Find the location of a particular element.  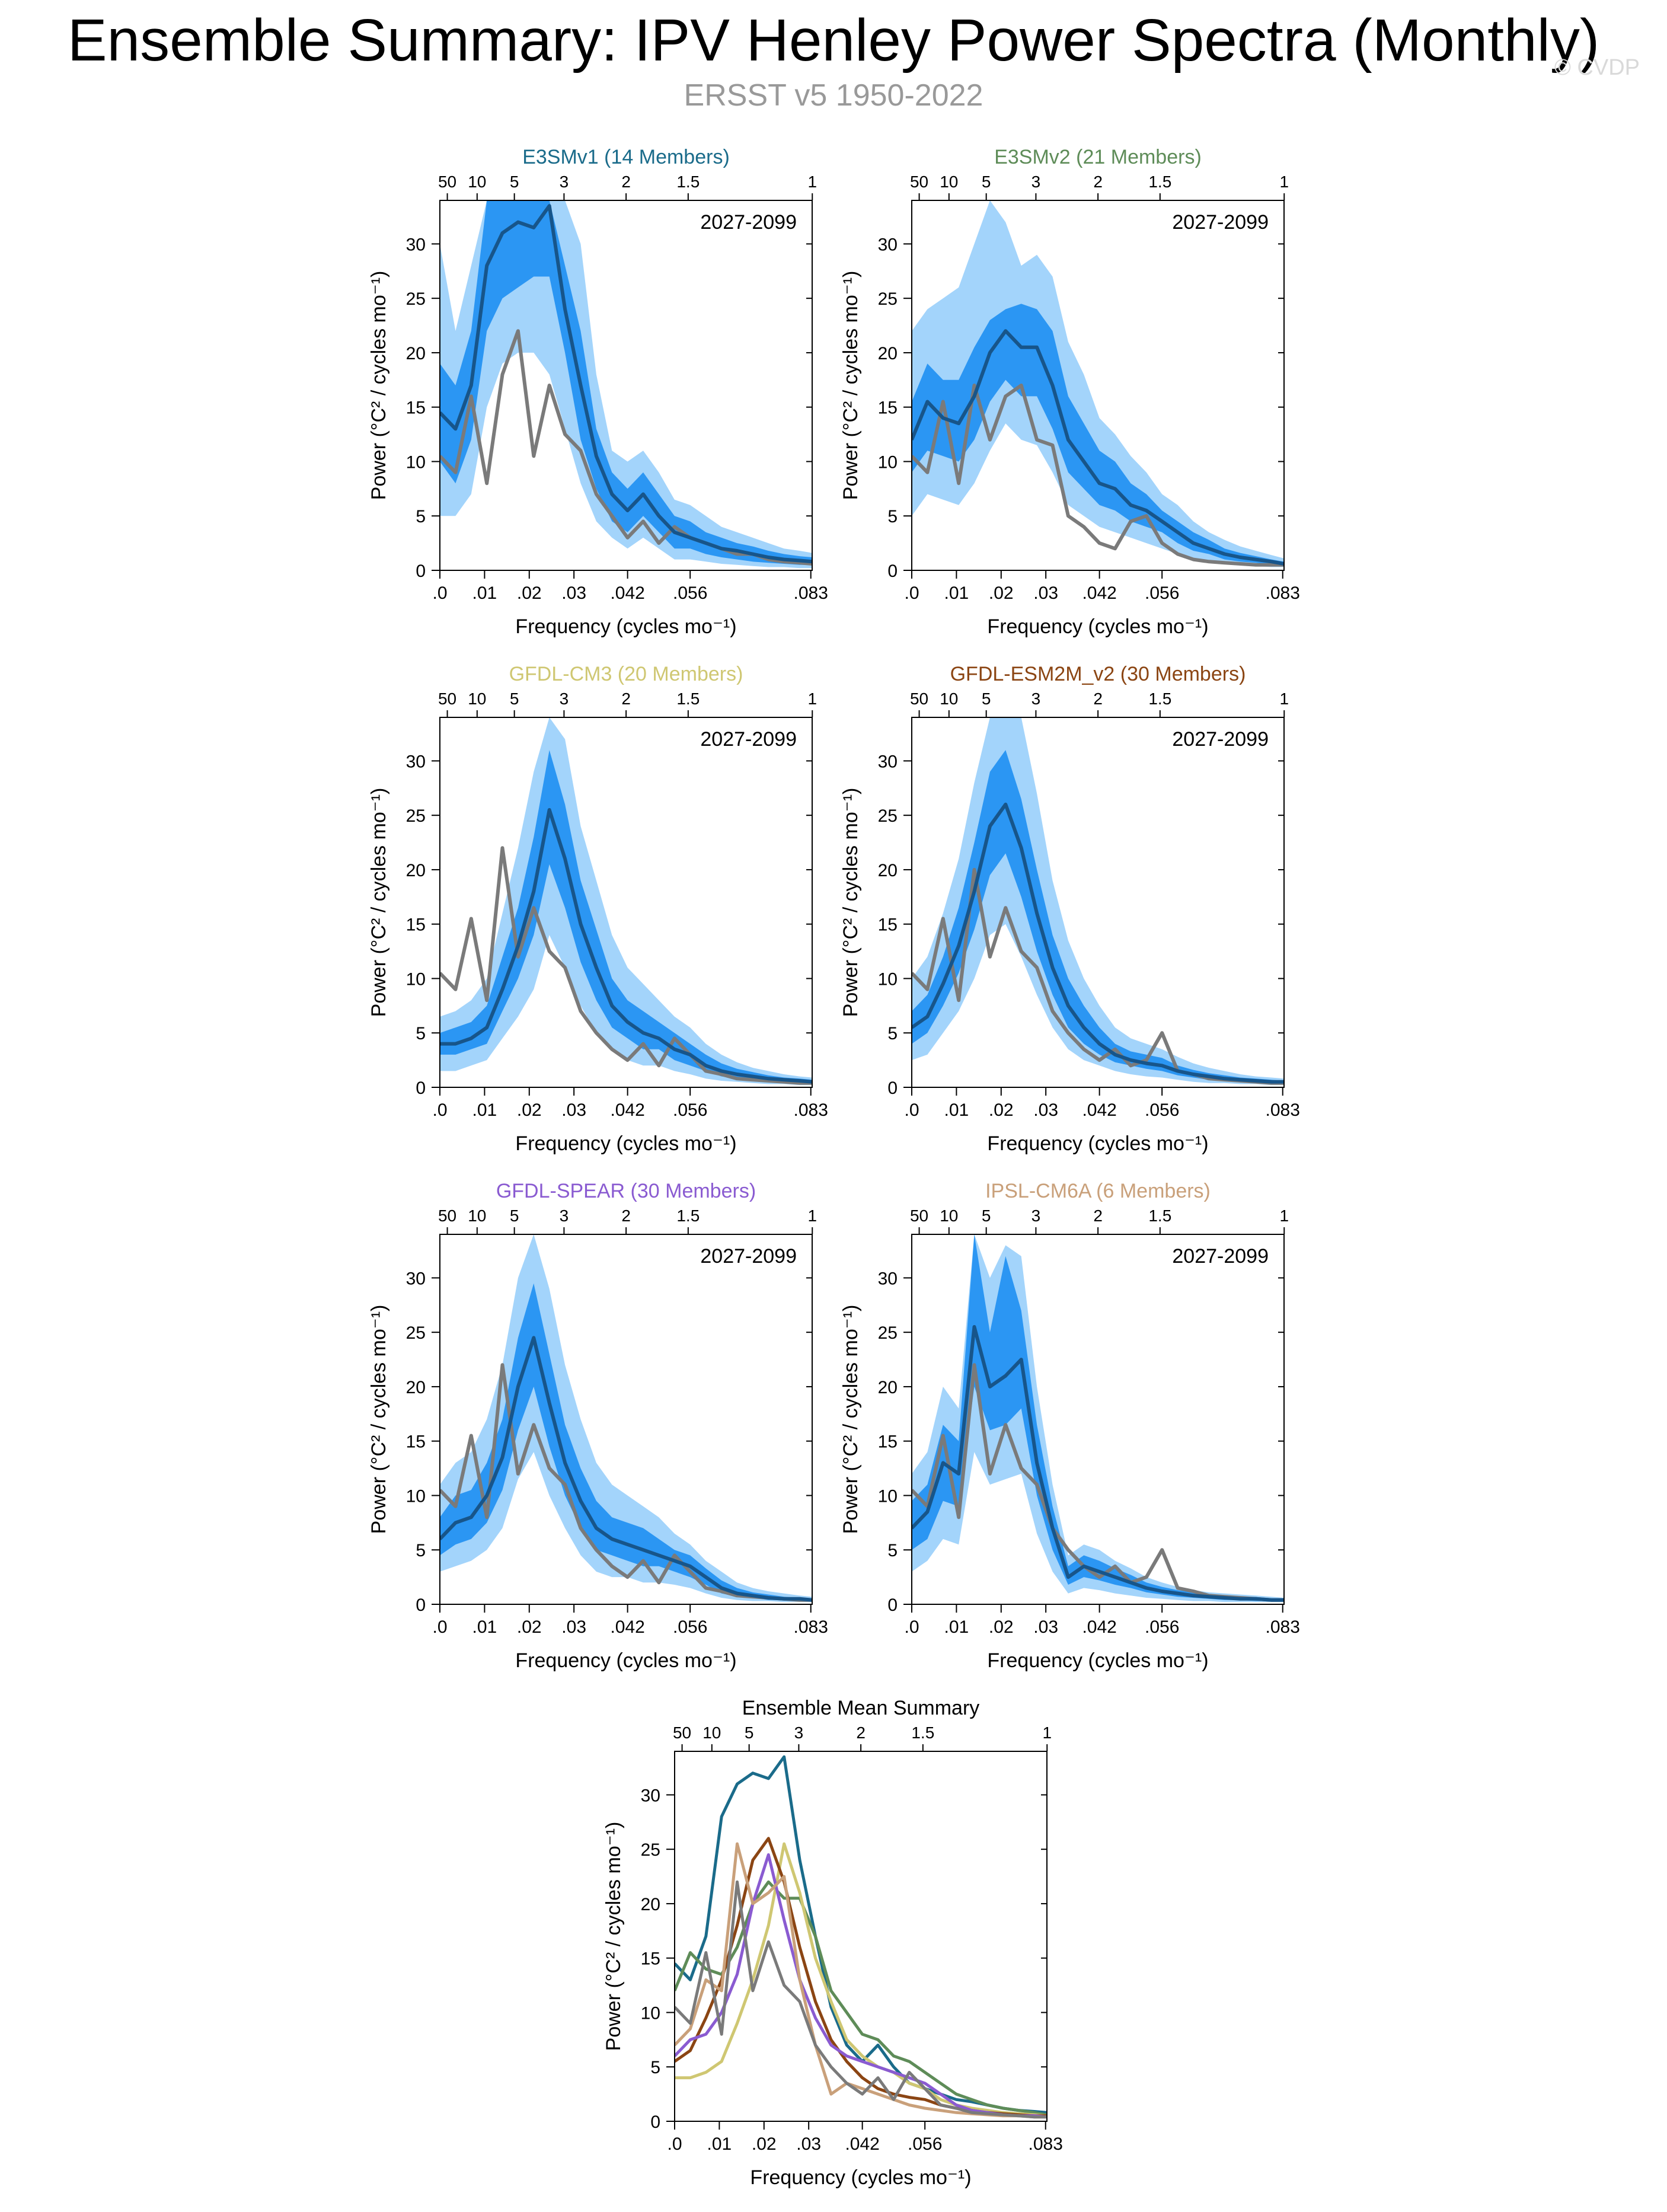

minmax-band is located at coordinates (626, 901).